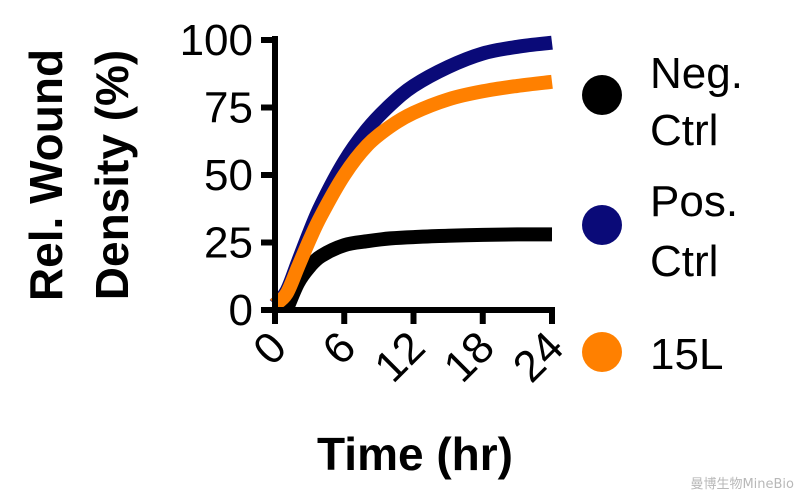 The image size is (800, 496). Describe the element at coordinates (46, 175) in the screenshot. I see `y-axis-title-line: Rel. Wound` at that location.